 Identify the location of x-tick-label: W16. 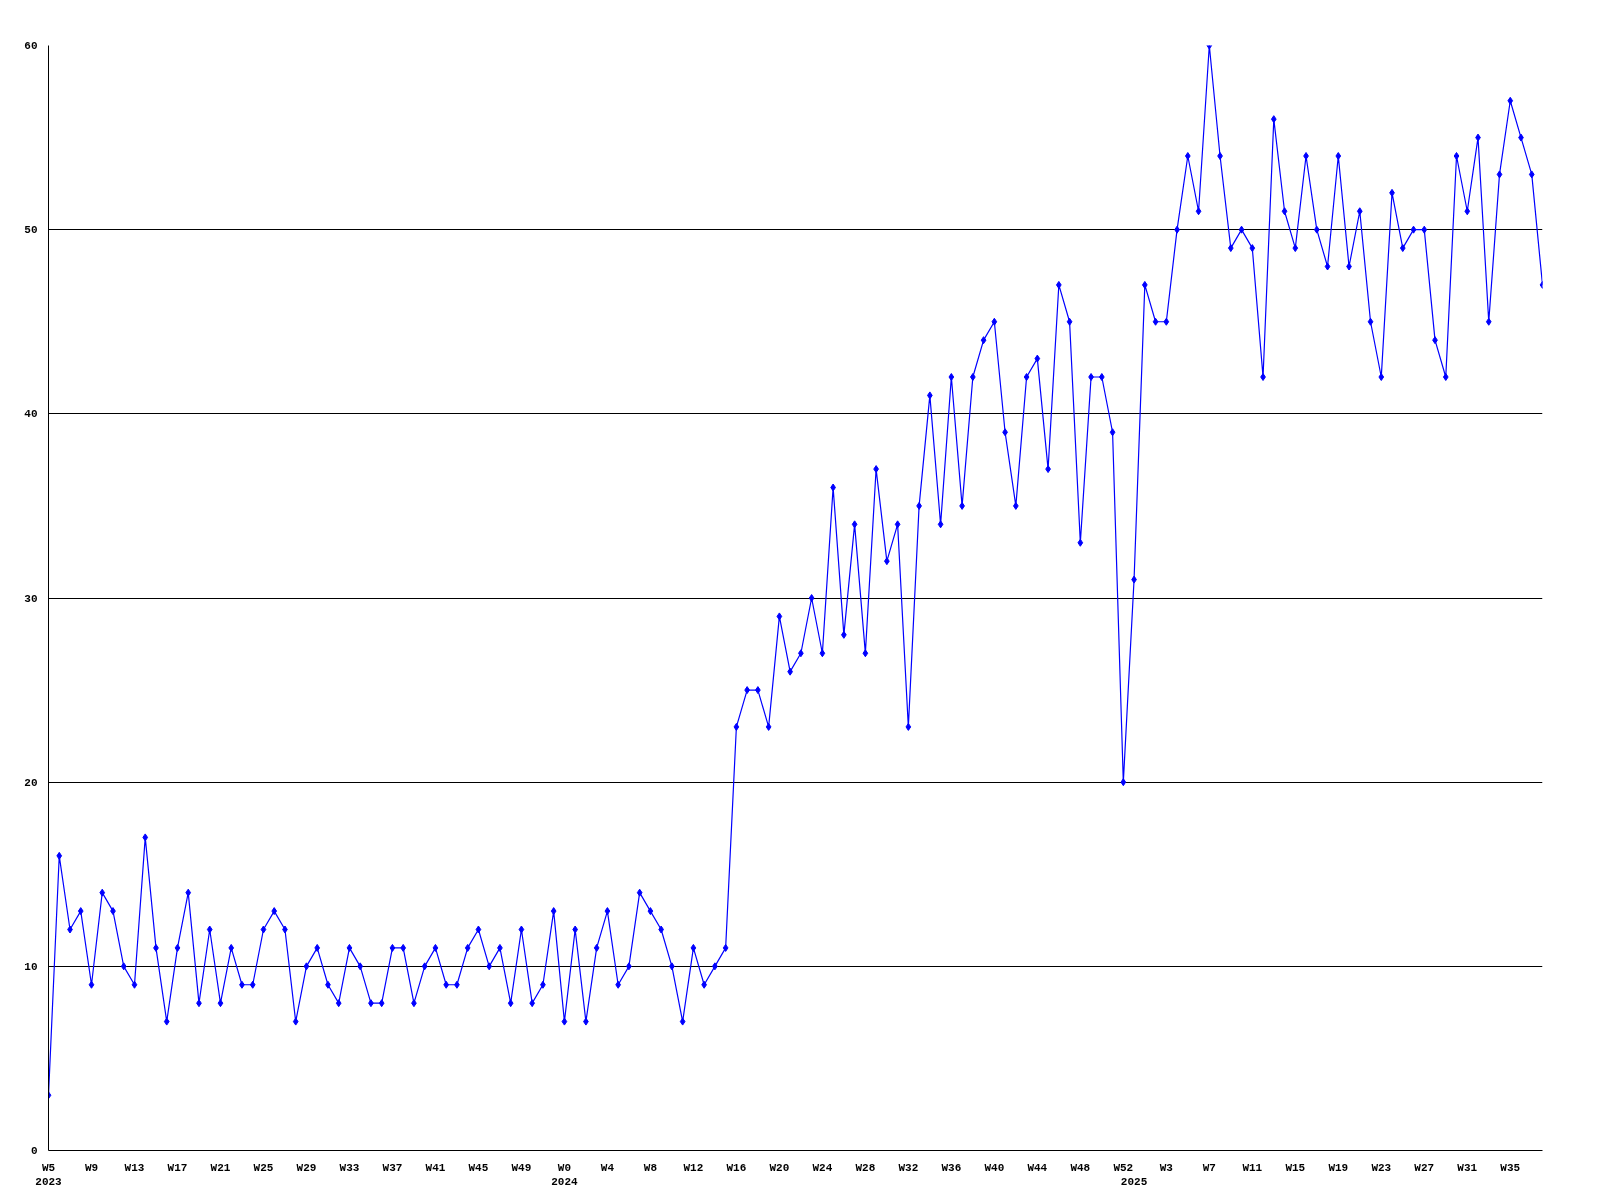
(736, 1167).